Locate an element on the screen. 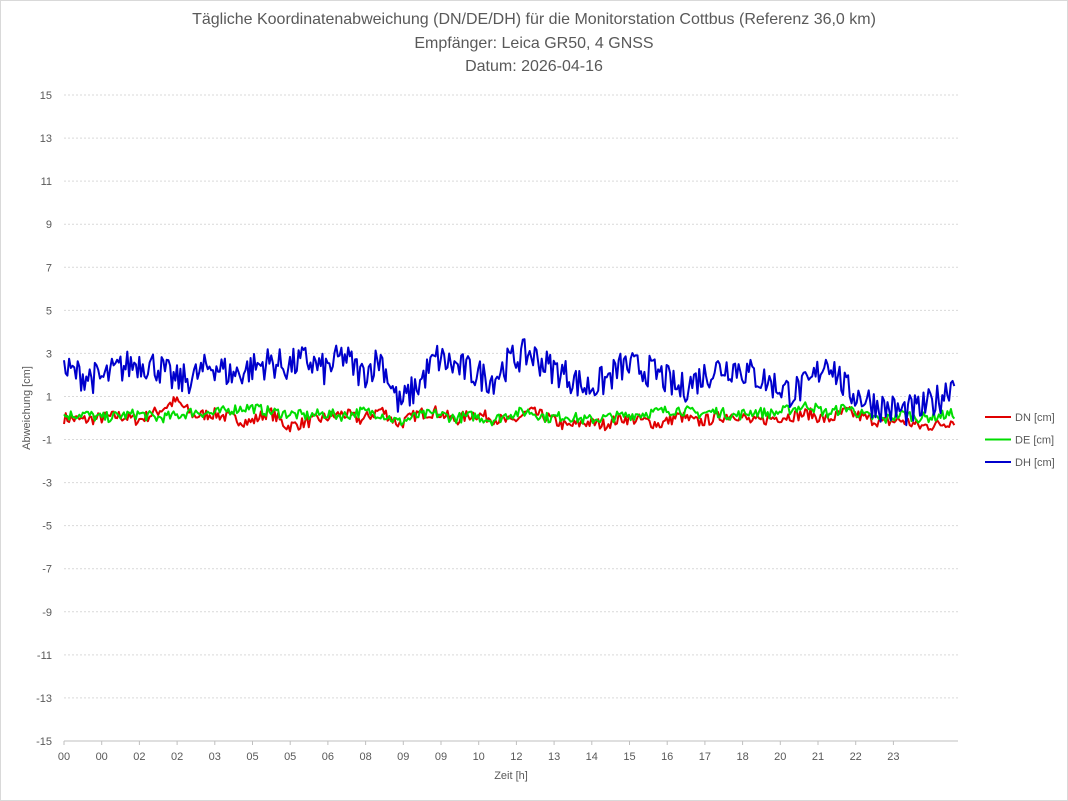  x-tick-label: 23 is located at coordinates (893, 757).